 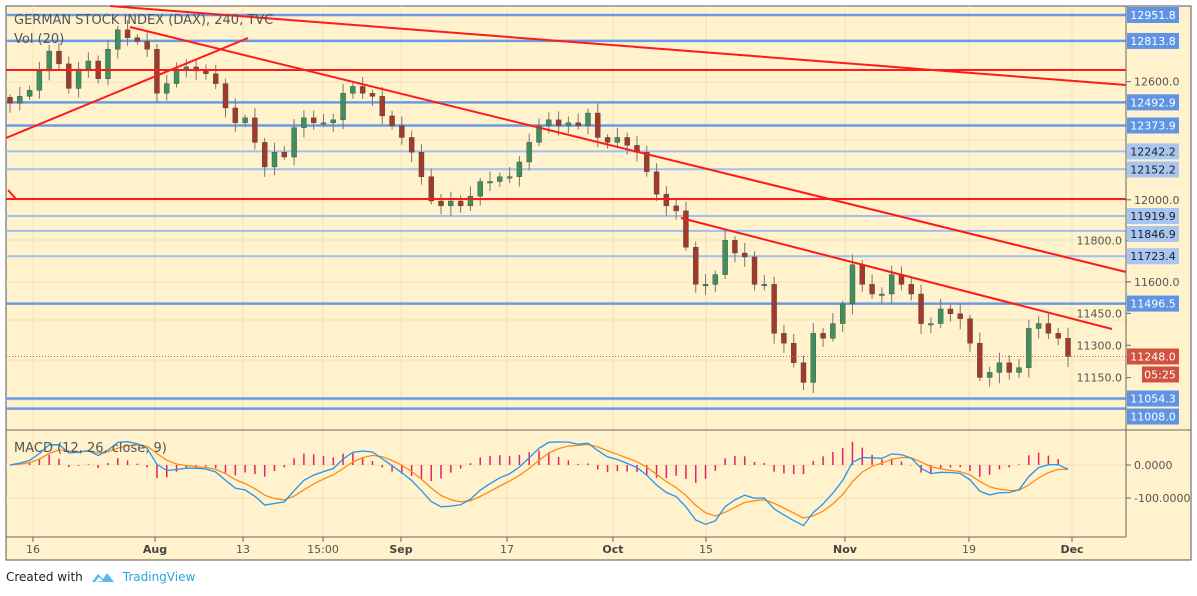 What do you see at coordinates (1153, 356) in the screenshot?
I see `current-price-label: 11248.0` at bounding box center [1153, 356].